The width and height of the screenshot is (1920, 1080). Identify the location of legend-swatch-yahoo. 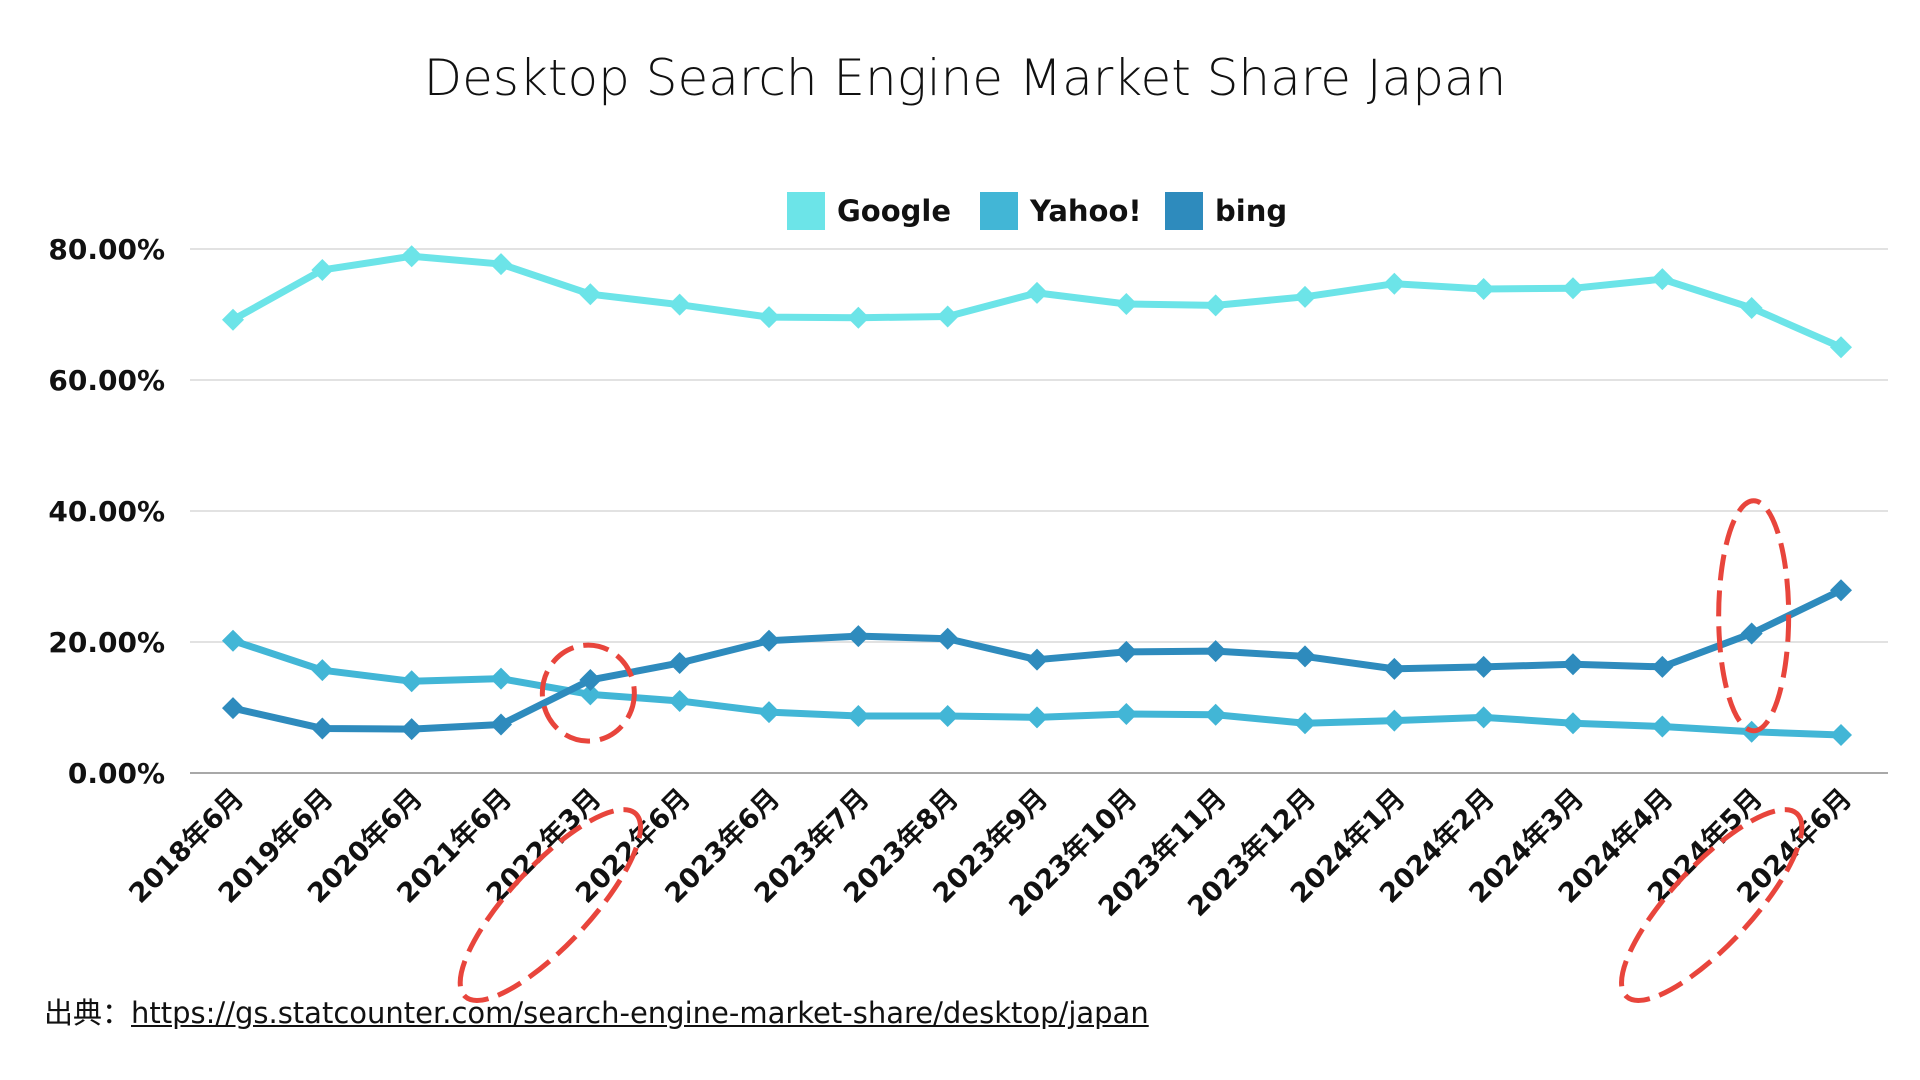
(999, 211).